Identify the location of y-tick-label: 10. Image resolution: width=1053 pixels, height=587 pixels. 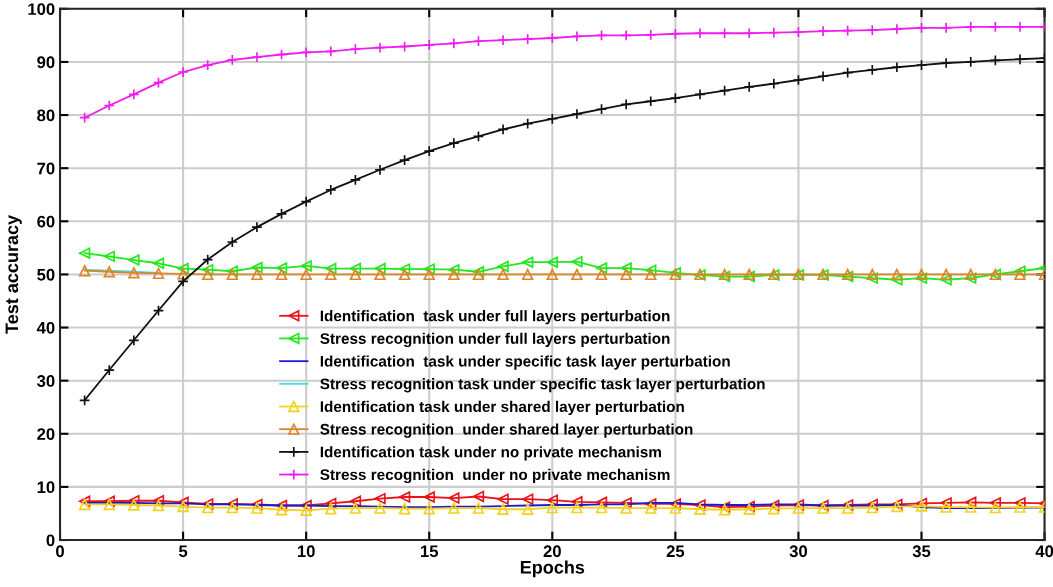
(46, 487).